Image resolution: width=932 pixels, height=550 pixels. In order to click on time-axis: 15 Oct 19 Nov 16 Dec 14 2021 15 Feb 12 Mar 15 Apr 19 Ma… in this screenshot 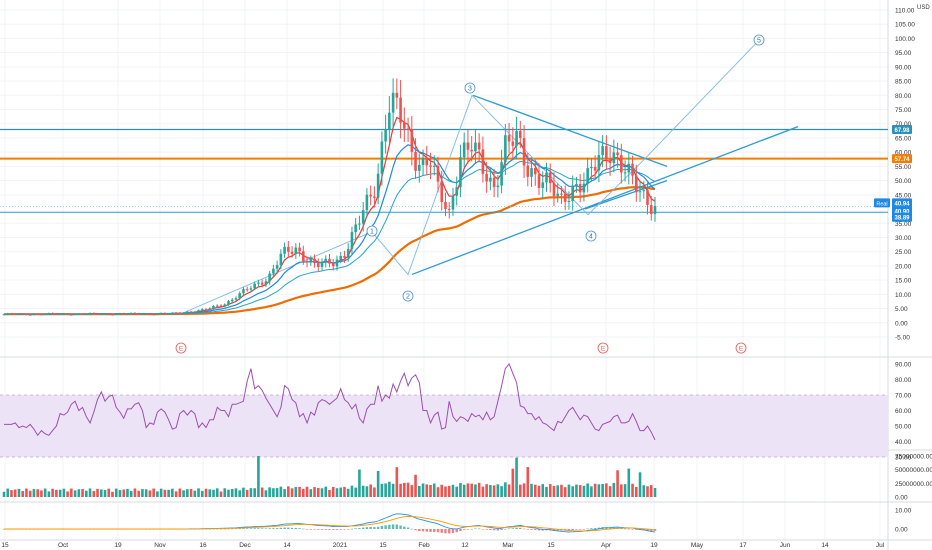, I will do `click(442, 545)`.